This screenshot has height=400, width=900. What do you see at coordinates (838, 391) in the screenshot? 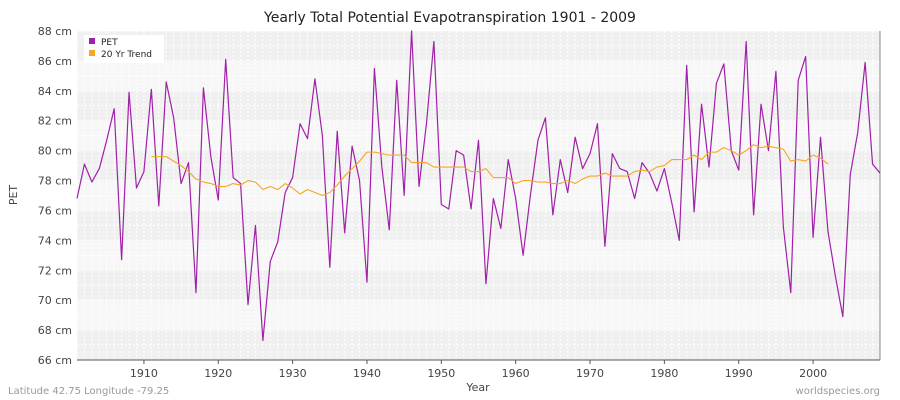
I see `footer-source: worldspecies.org` at bounding box center [838, 391].